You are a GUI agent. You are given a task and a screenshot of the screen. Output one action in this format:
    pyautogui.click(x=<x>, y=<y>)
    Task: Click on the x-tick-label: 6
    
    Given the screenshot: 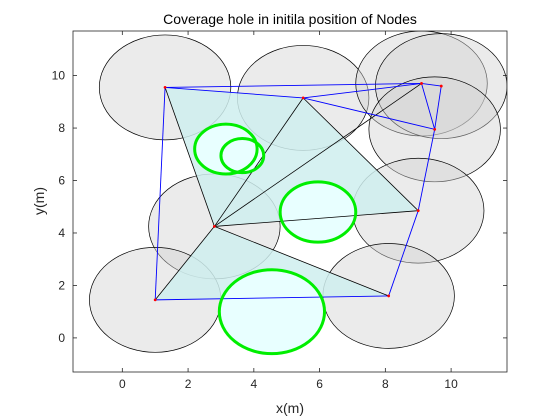 What is the action you would take?
    pyautogui.click(x=319, y=384)
    